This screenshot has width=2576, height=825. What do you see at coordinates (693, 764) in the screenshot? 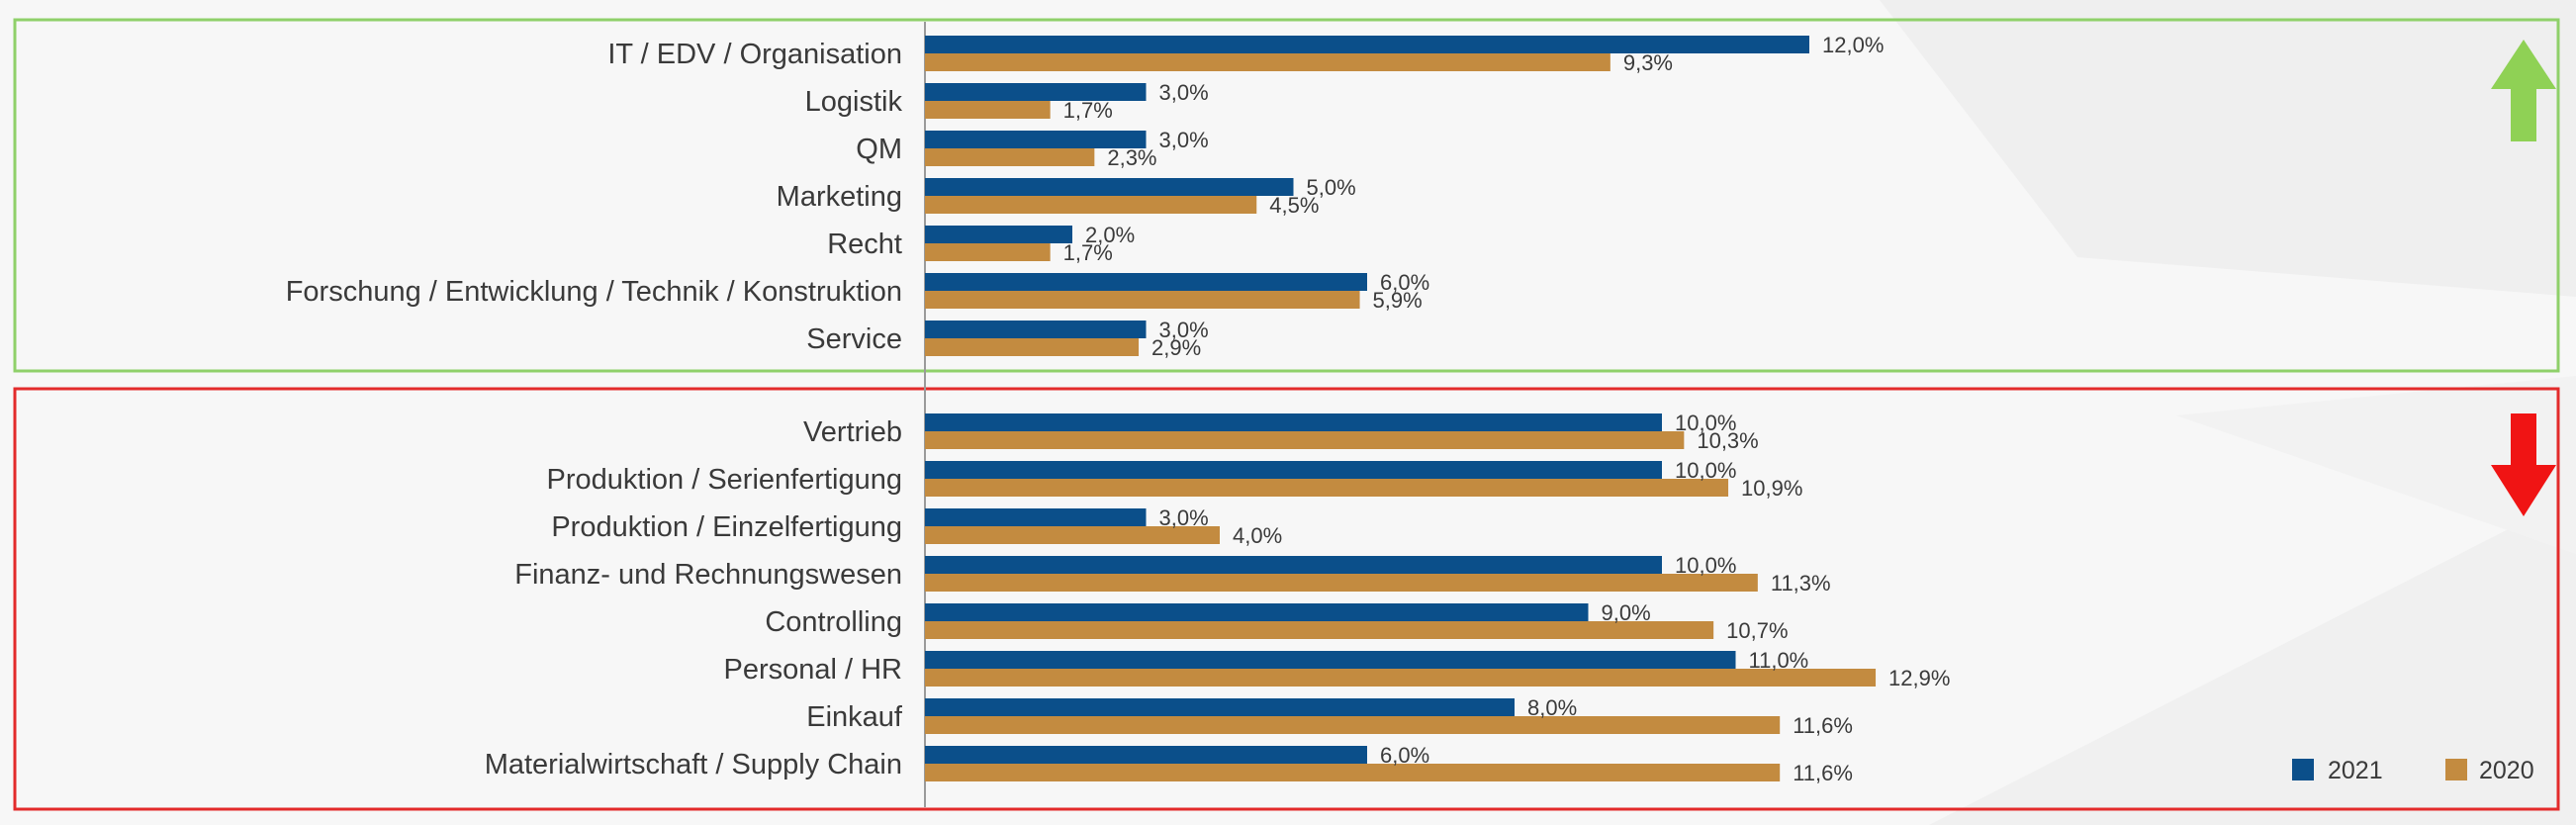
I see `category-label: Materialwirtschaft / Supply Chain` at bounding box center [693, 764].